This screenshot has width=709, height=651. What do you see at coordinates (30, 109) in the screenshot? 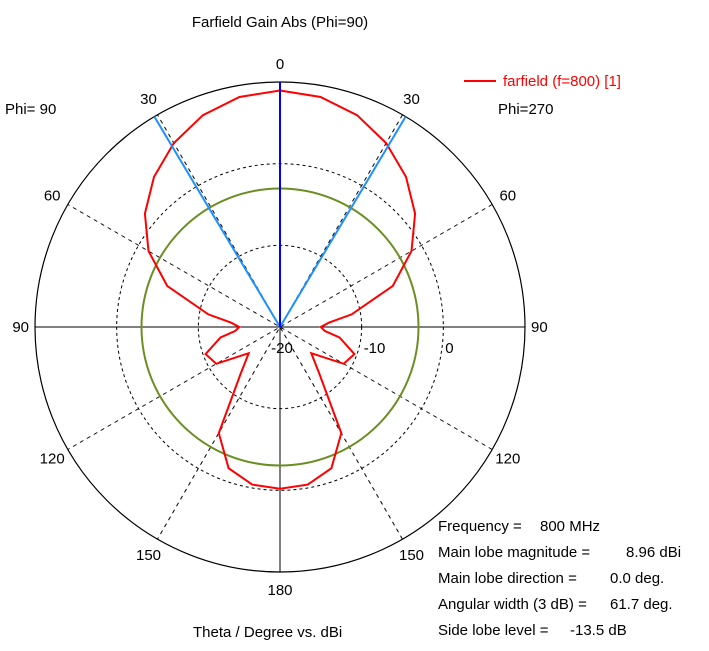
I see `phi-left-label: Phi= 90` at bounding box center [30, 109].